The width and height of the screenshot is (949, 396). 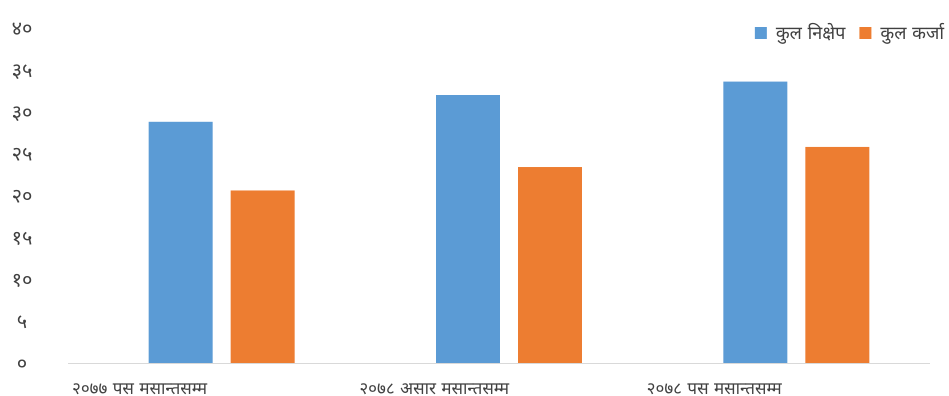 I want to click on y-tick-label: ३५, so click(x=22, y=70).